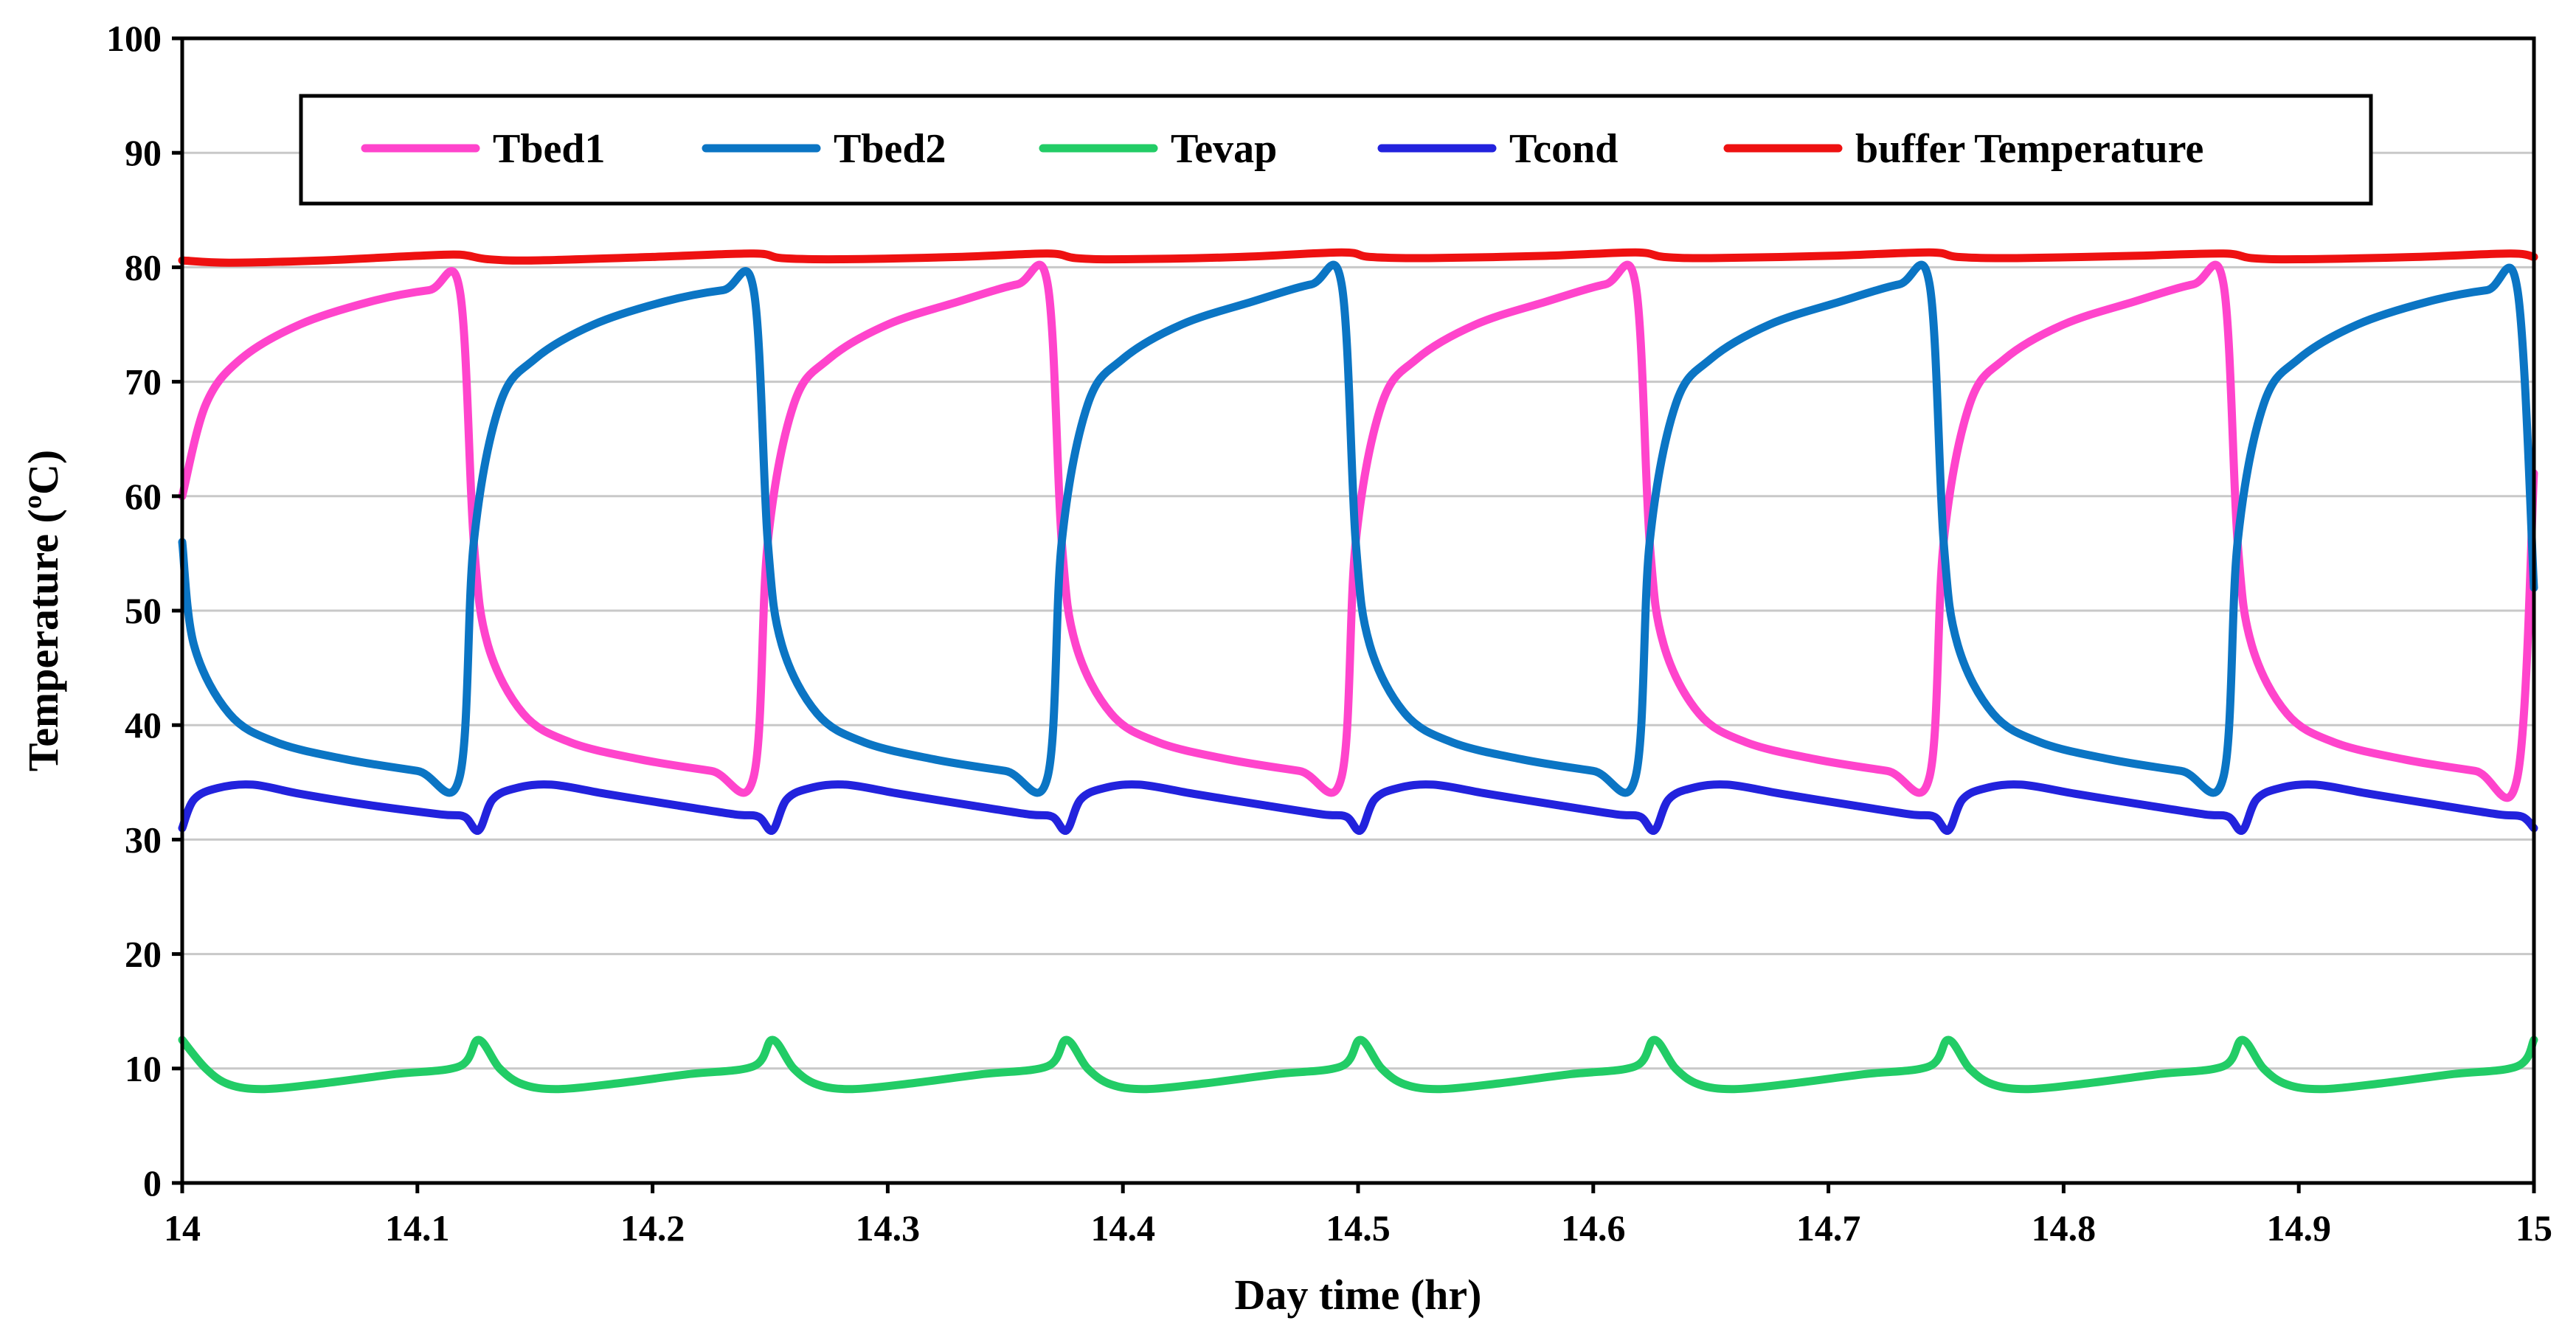 Image resolution: width=2576 pixels, height=1343 pixels. What do you see at coordinates (1224, 149) in the screenshot?
I see `legend-label-tevap: Tevap` at bounding box center [1224, 149].